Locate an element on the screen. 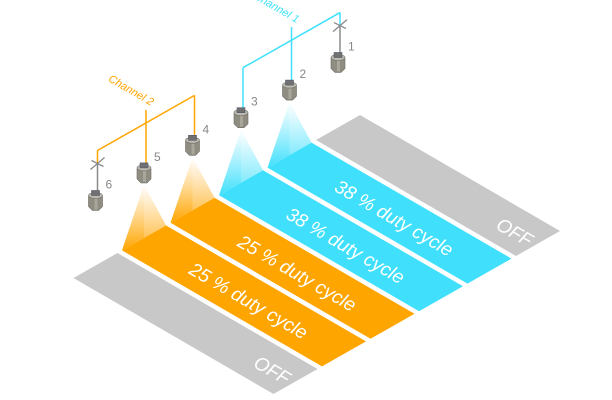  lamp-5: 5 is located at coordinates (148, 167).